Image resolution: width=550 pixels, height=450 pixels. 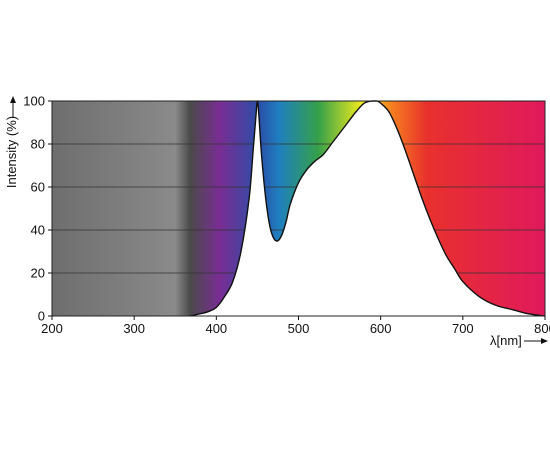 What do you see at coordinates (13, 99) in the screenshot?
I see `y-axis-arrow-head` at bounding box center [13, 99].